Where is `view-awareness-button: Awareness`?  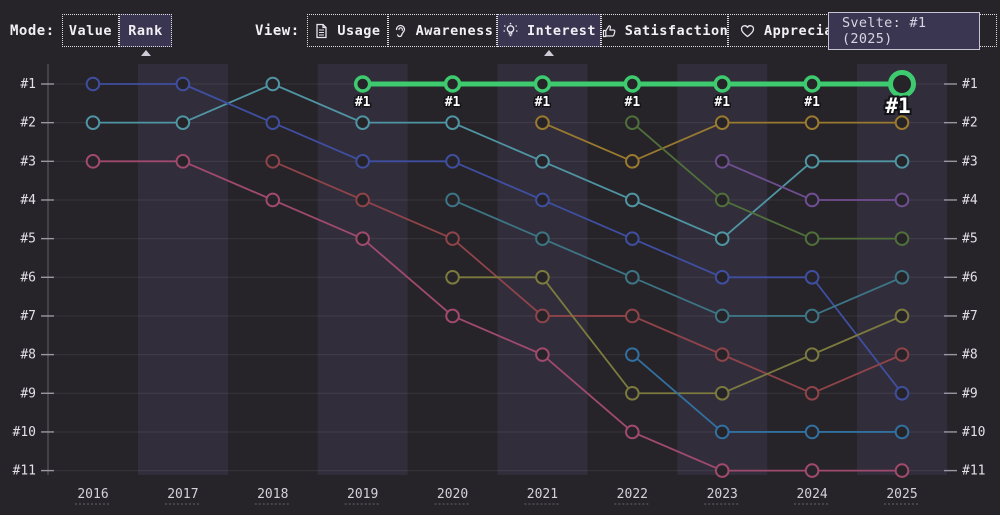 view-awareness-button: Awareness is located at coordinates (442, 30).